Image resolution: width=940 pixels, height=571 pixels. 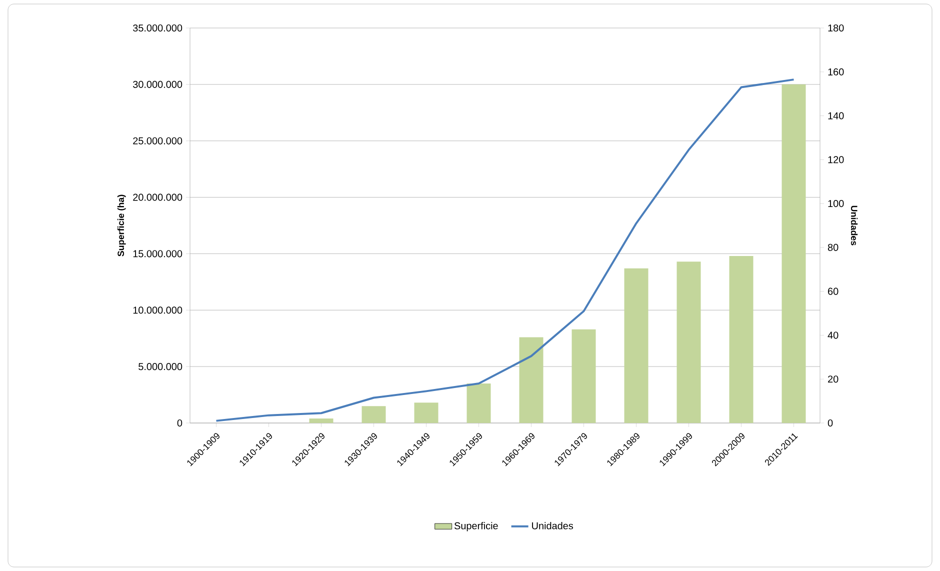 What do you see at coordinates (833, 291) in the screenshot?
I see `y2-tick-label: 60` at bounding box center [833, 291].